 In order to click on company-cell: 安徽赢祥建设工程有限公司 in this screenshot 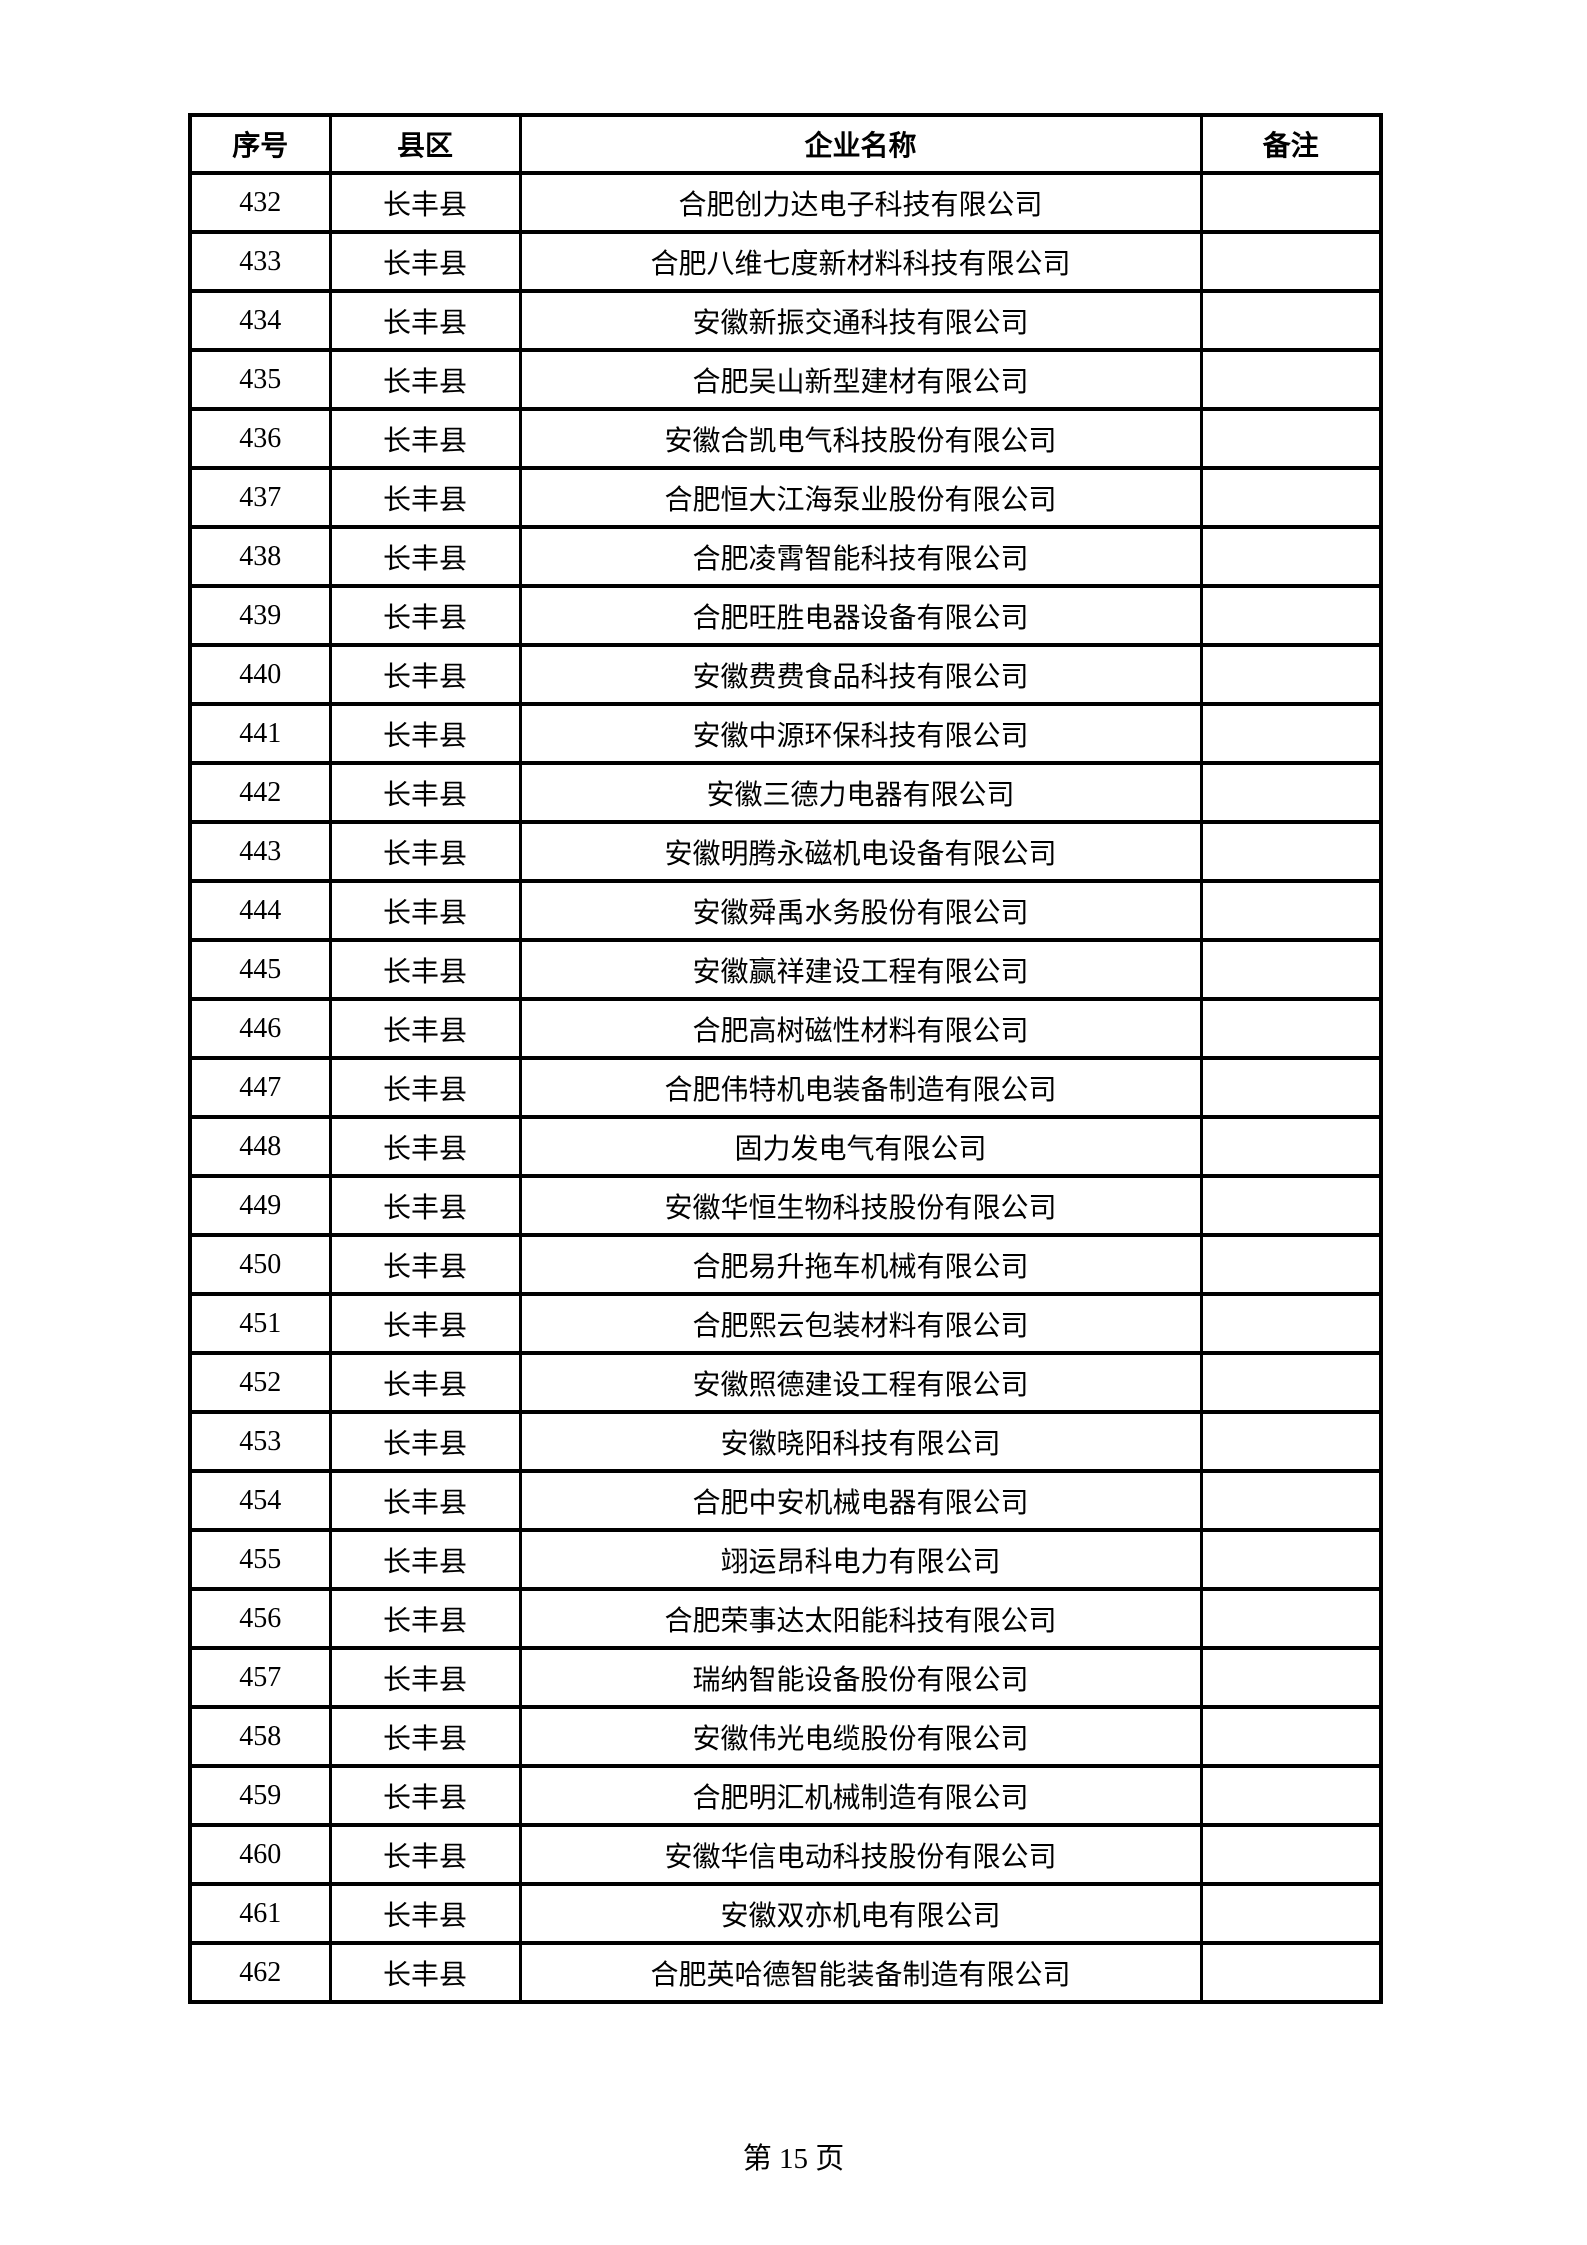, I will do `click(860, 969)`.